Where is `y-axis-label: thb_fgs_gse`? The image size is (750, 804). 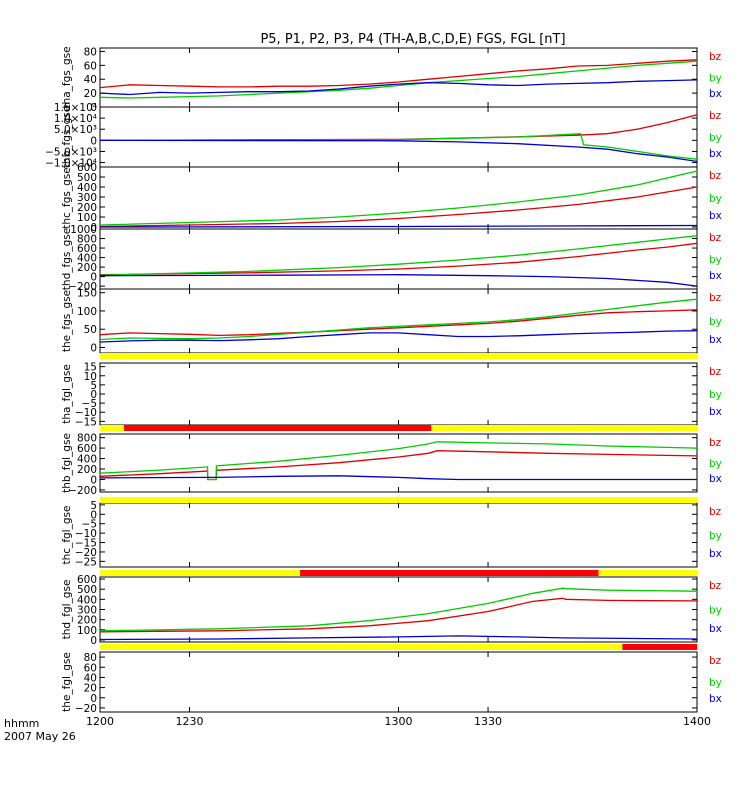 y-axis-label: thb_fgs_gse is located at coordinates (67, 137).